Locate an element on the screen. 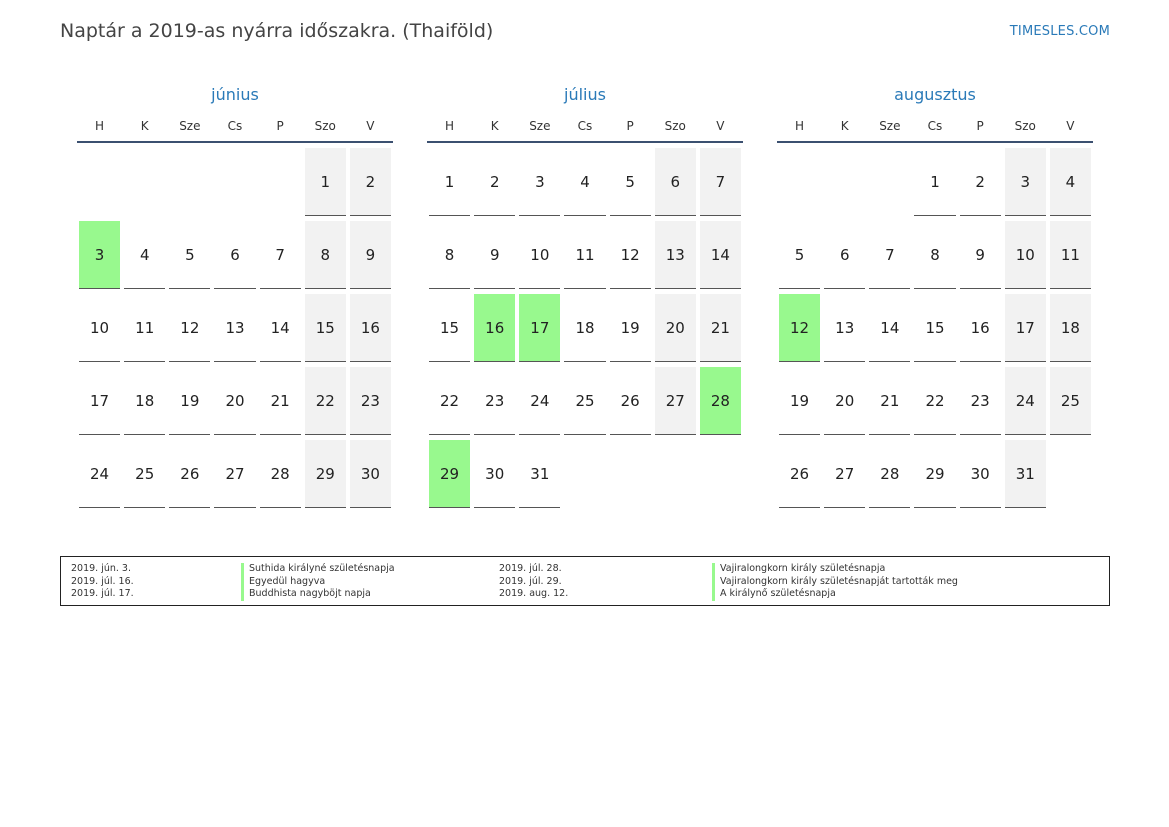  day-slot: 24 is located at coordinates (539, 403).